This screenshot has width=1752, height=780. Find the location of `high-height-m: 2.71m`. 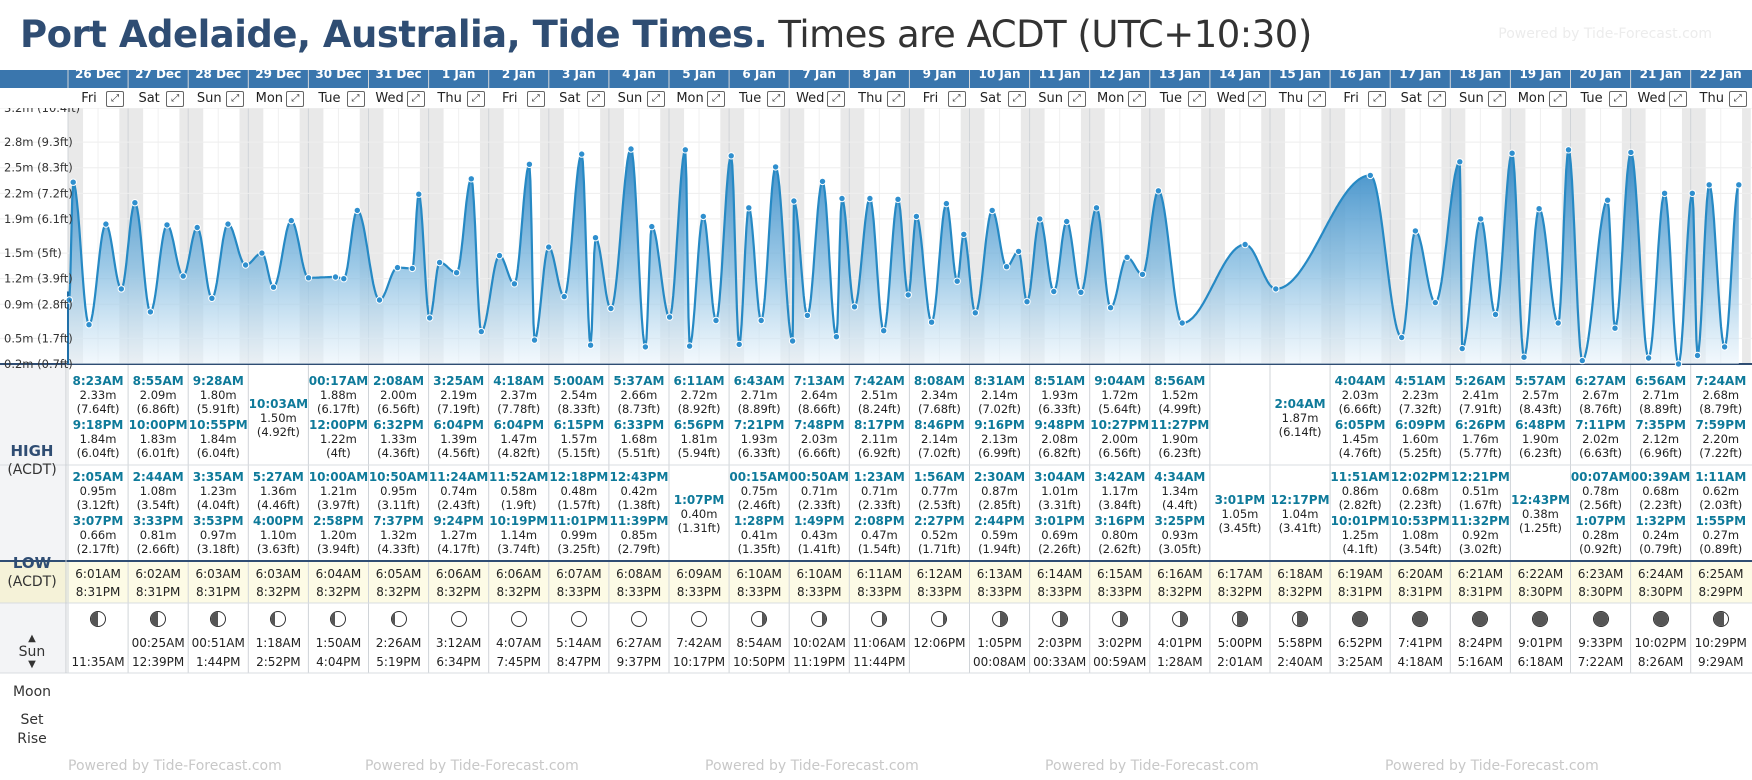

high-height-m: 2.71m is located at coordinates (1661, 395).